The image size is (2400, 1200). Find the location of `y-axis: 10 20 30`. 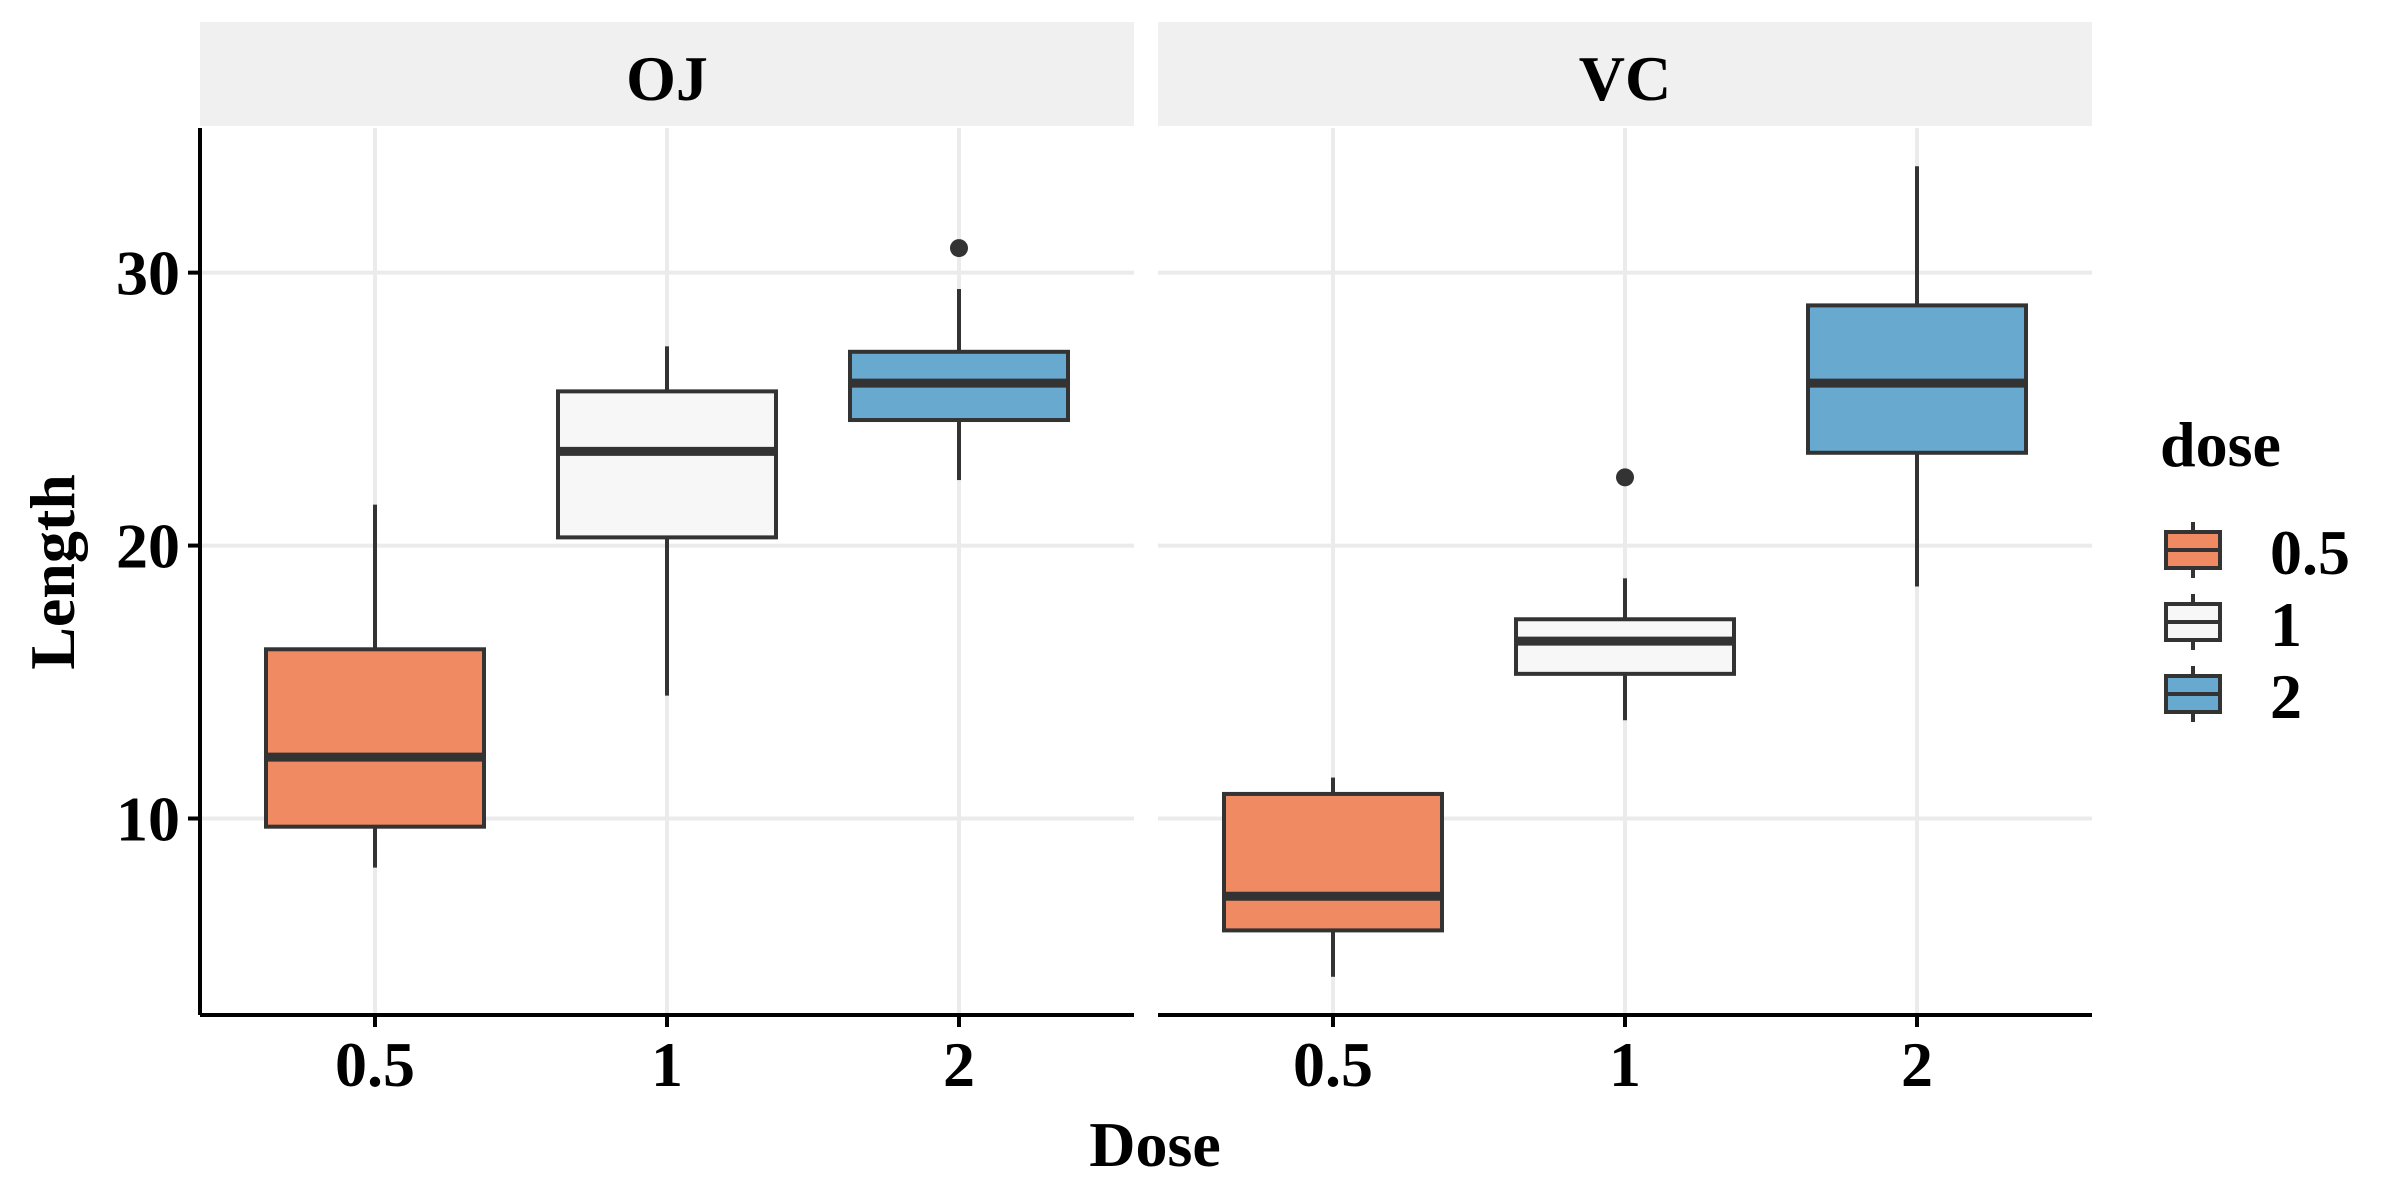

y-axis: 10 20 30 is located at coordinates (159, 571).